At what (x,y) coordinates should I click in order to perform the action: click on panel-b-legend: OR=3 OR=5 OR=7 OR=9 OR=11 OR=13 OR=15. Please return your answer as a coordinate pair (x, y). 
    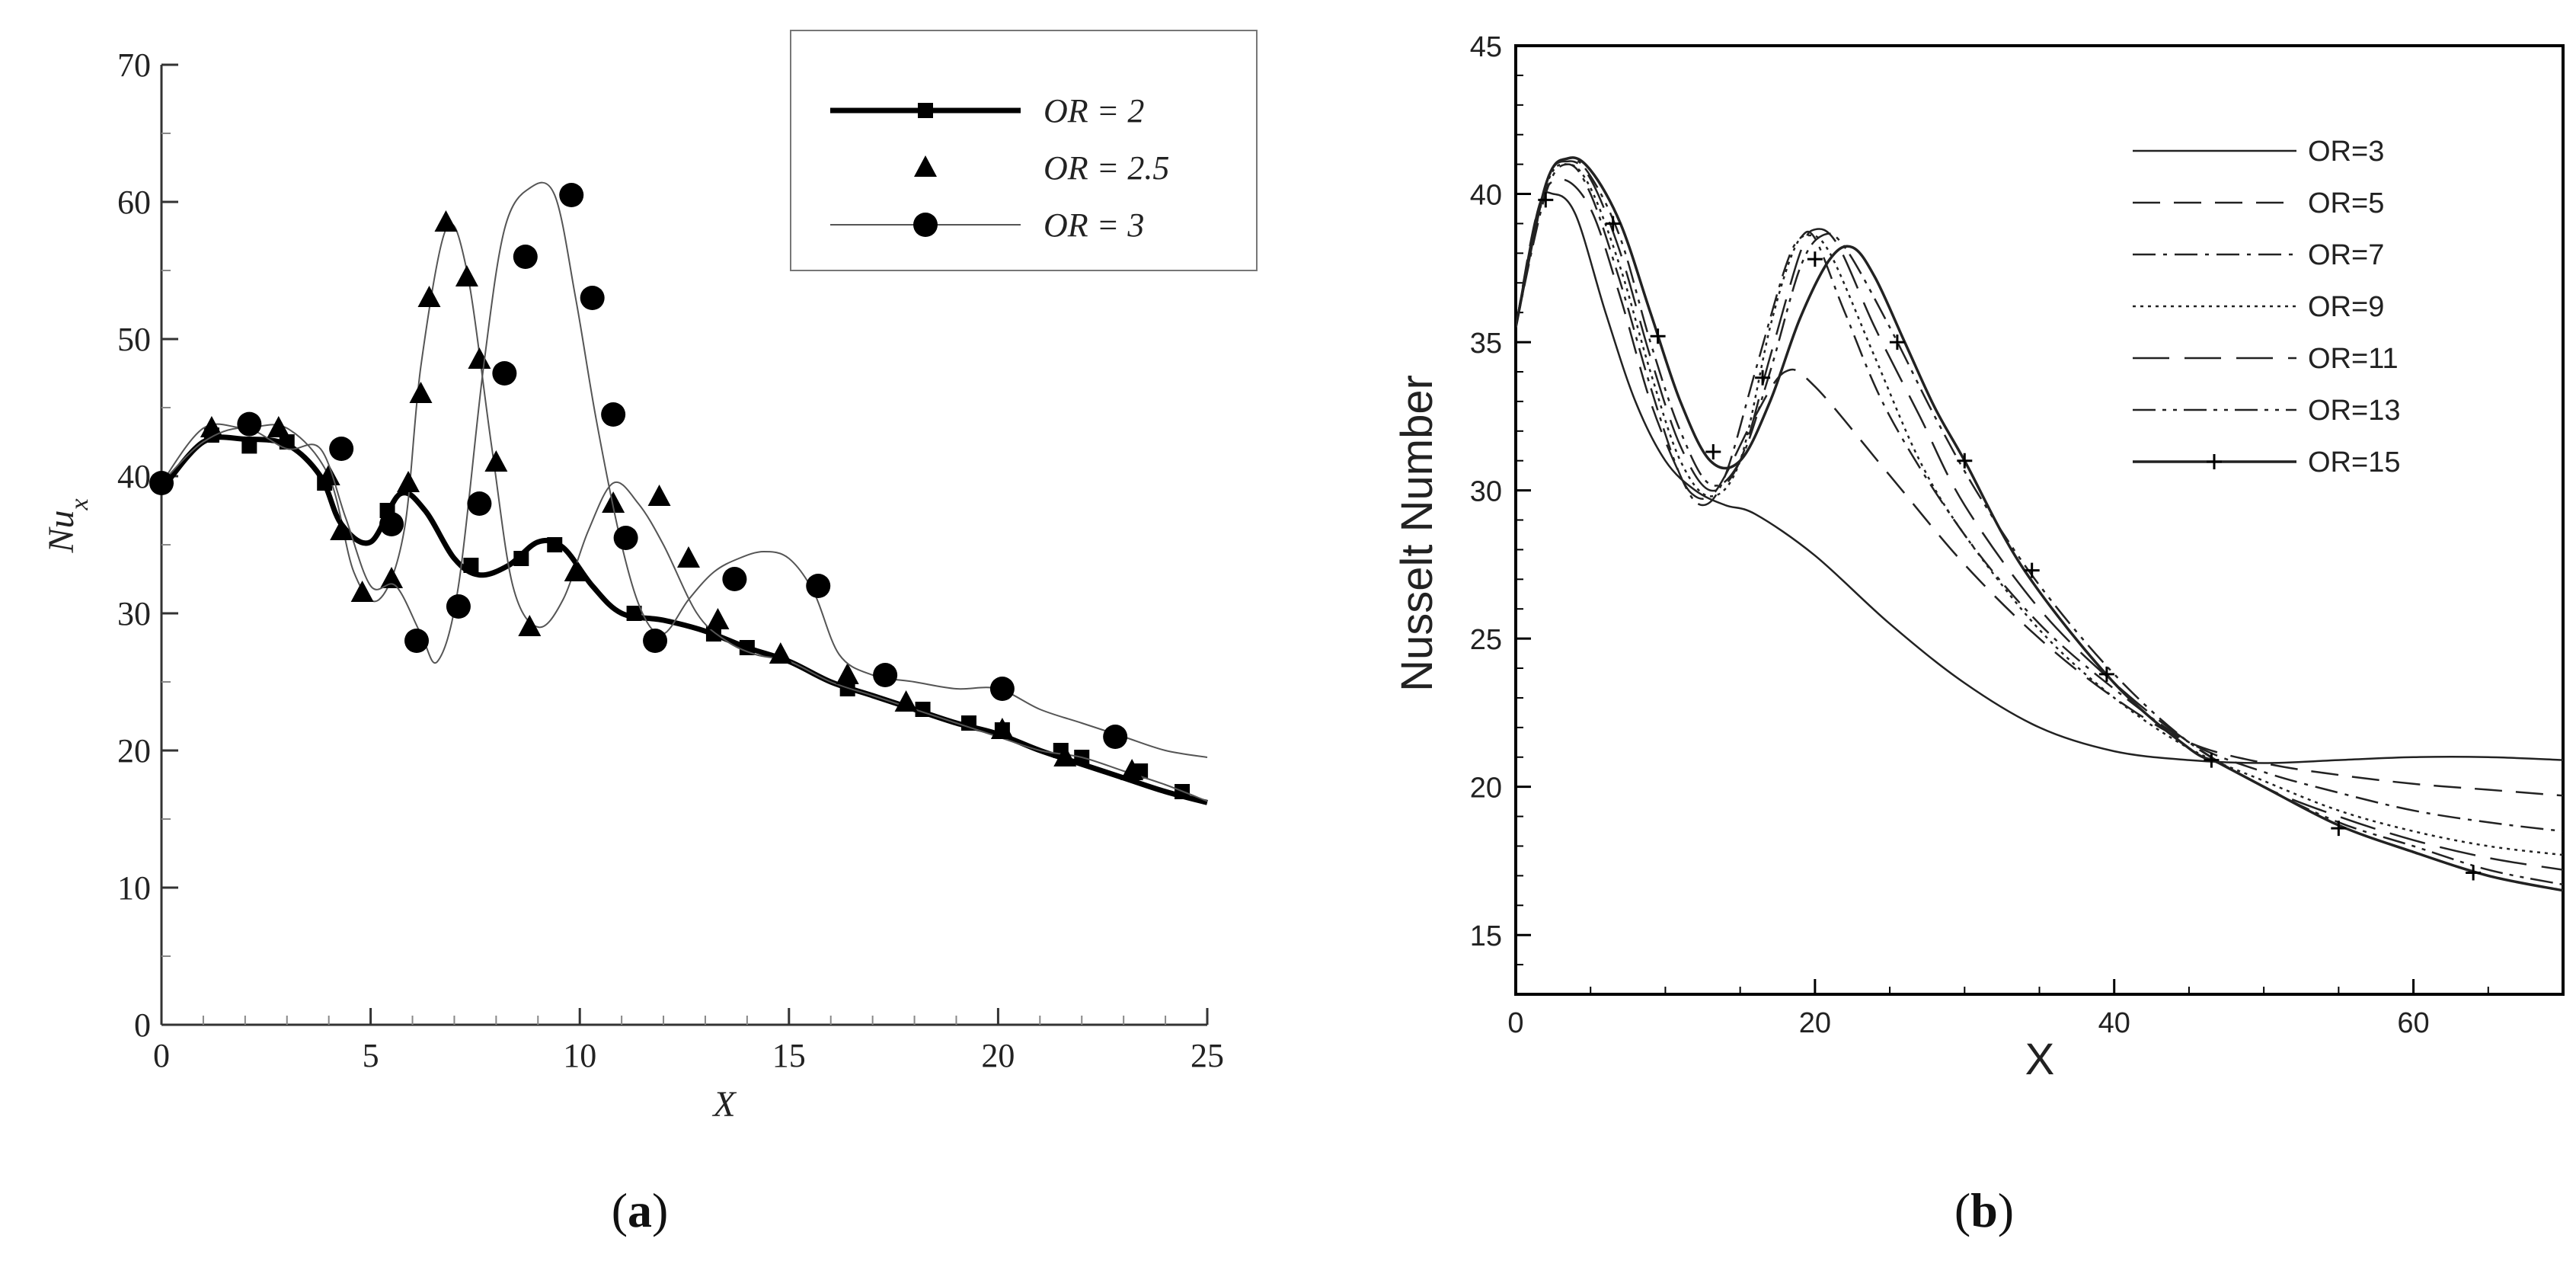
    Looking at the image, I should click on (2267, 307).